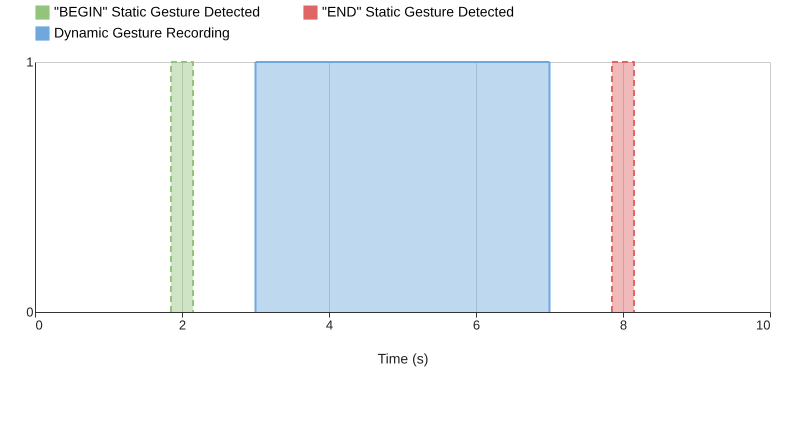 This screenshot has width=800, height=432. Describe the element at coordinates (330, 325) in the screenshot. I see `x-tick-label: 4` at that location.